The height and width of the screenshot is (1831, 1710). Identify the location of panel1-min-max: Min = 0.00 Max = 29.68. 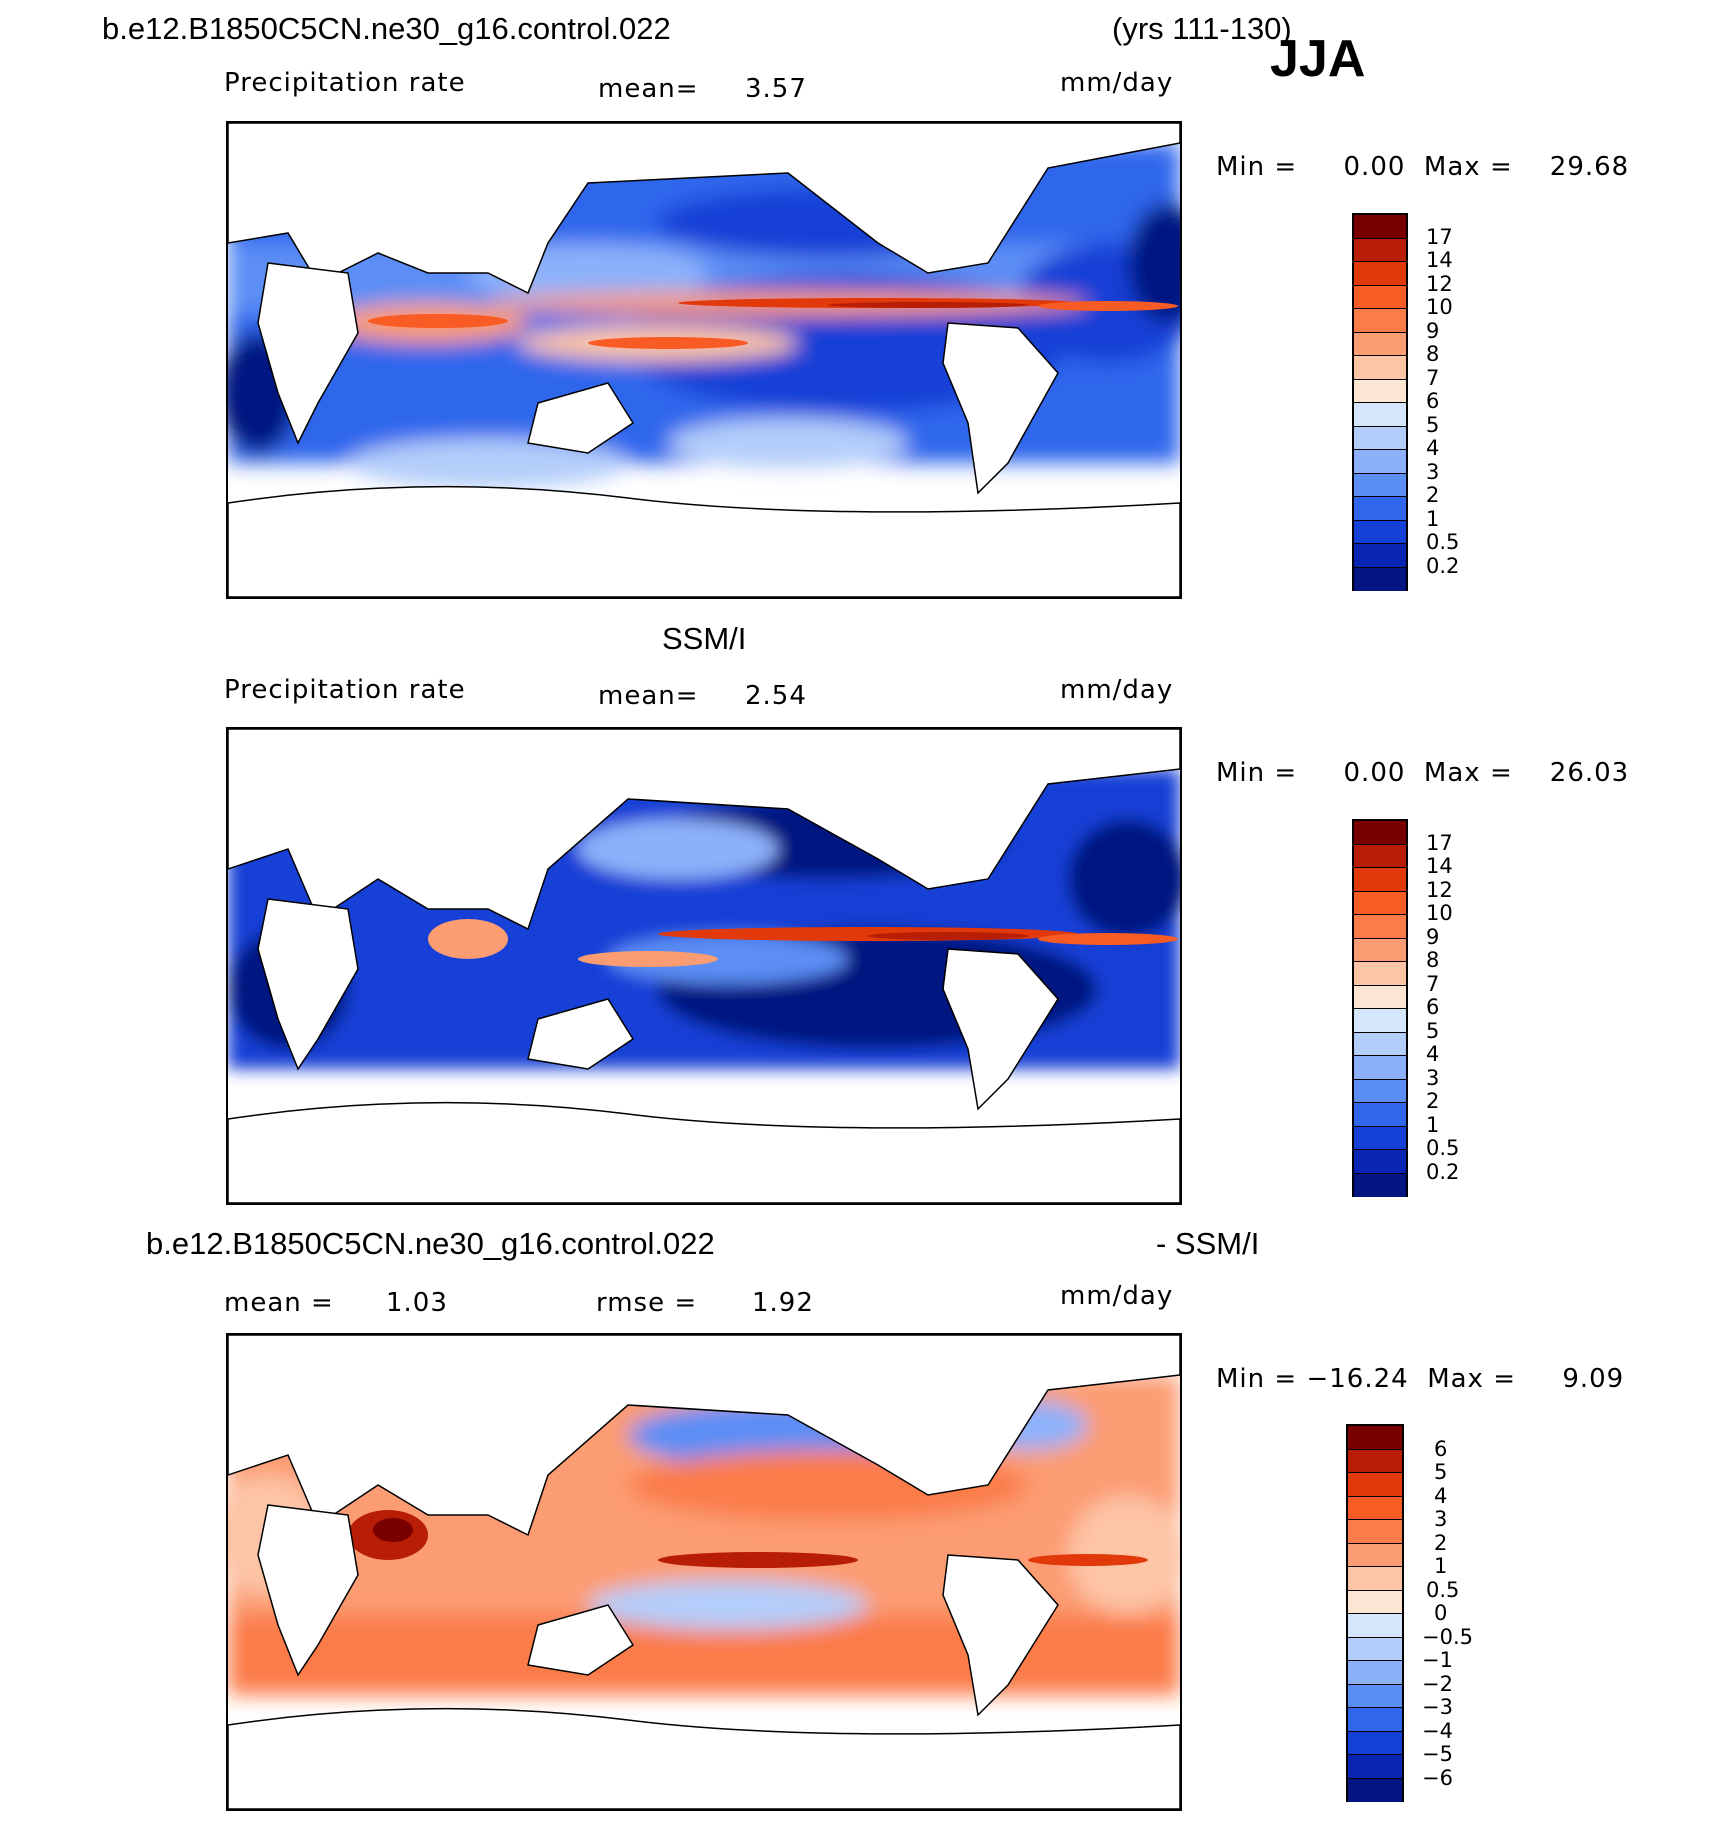
(1423, 167).